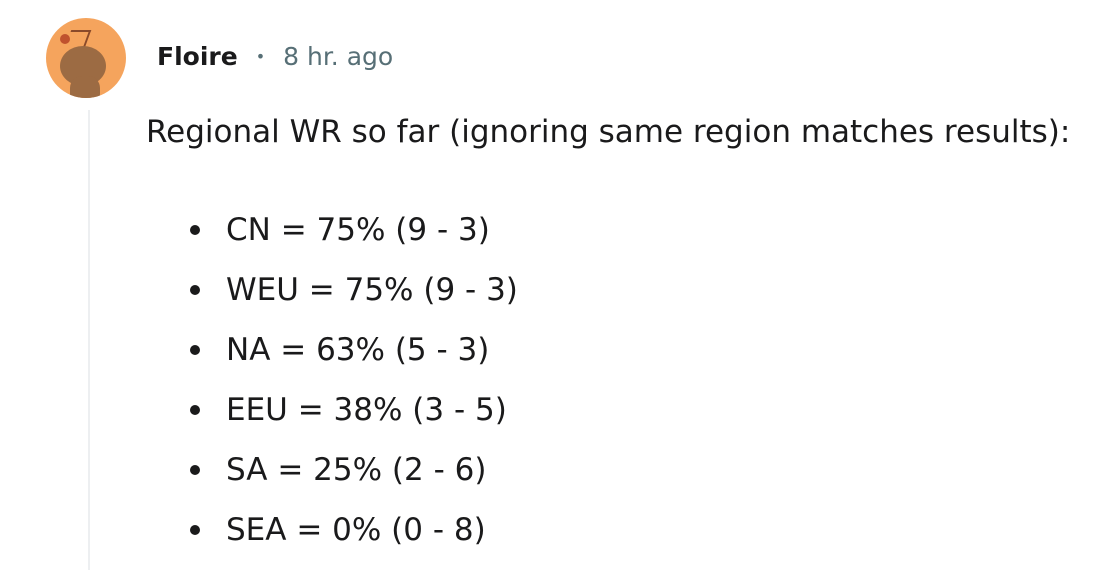 This screenshot has height=570, width=1096. I want to click on list-item-text: WEU = 75% (9 - 3), so click(372, 290).